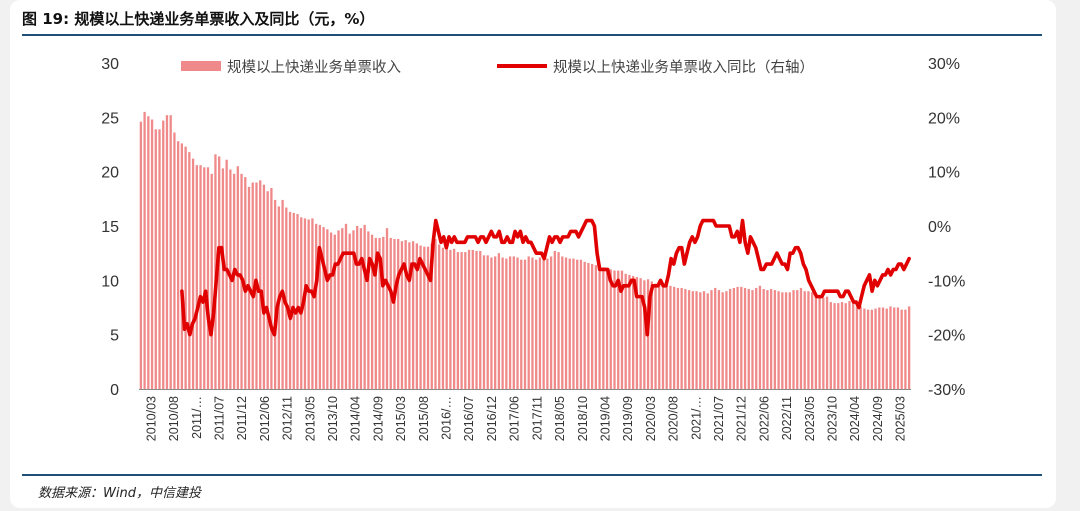 This screenshot has height=511, width=1080. Describe the element at coordinates (114, 390) in the screenshot. I see `left-tick-label: 0` at that location.